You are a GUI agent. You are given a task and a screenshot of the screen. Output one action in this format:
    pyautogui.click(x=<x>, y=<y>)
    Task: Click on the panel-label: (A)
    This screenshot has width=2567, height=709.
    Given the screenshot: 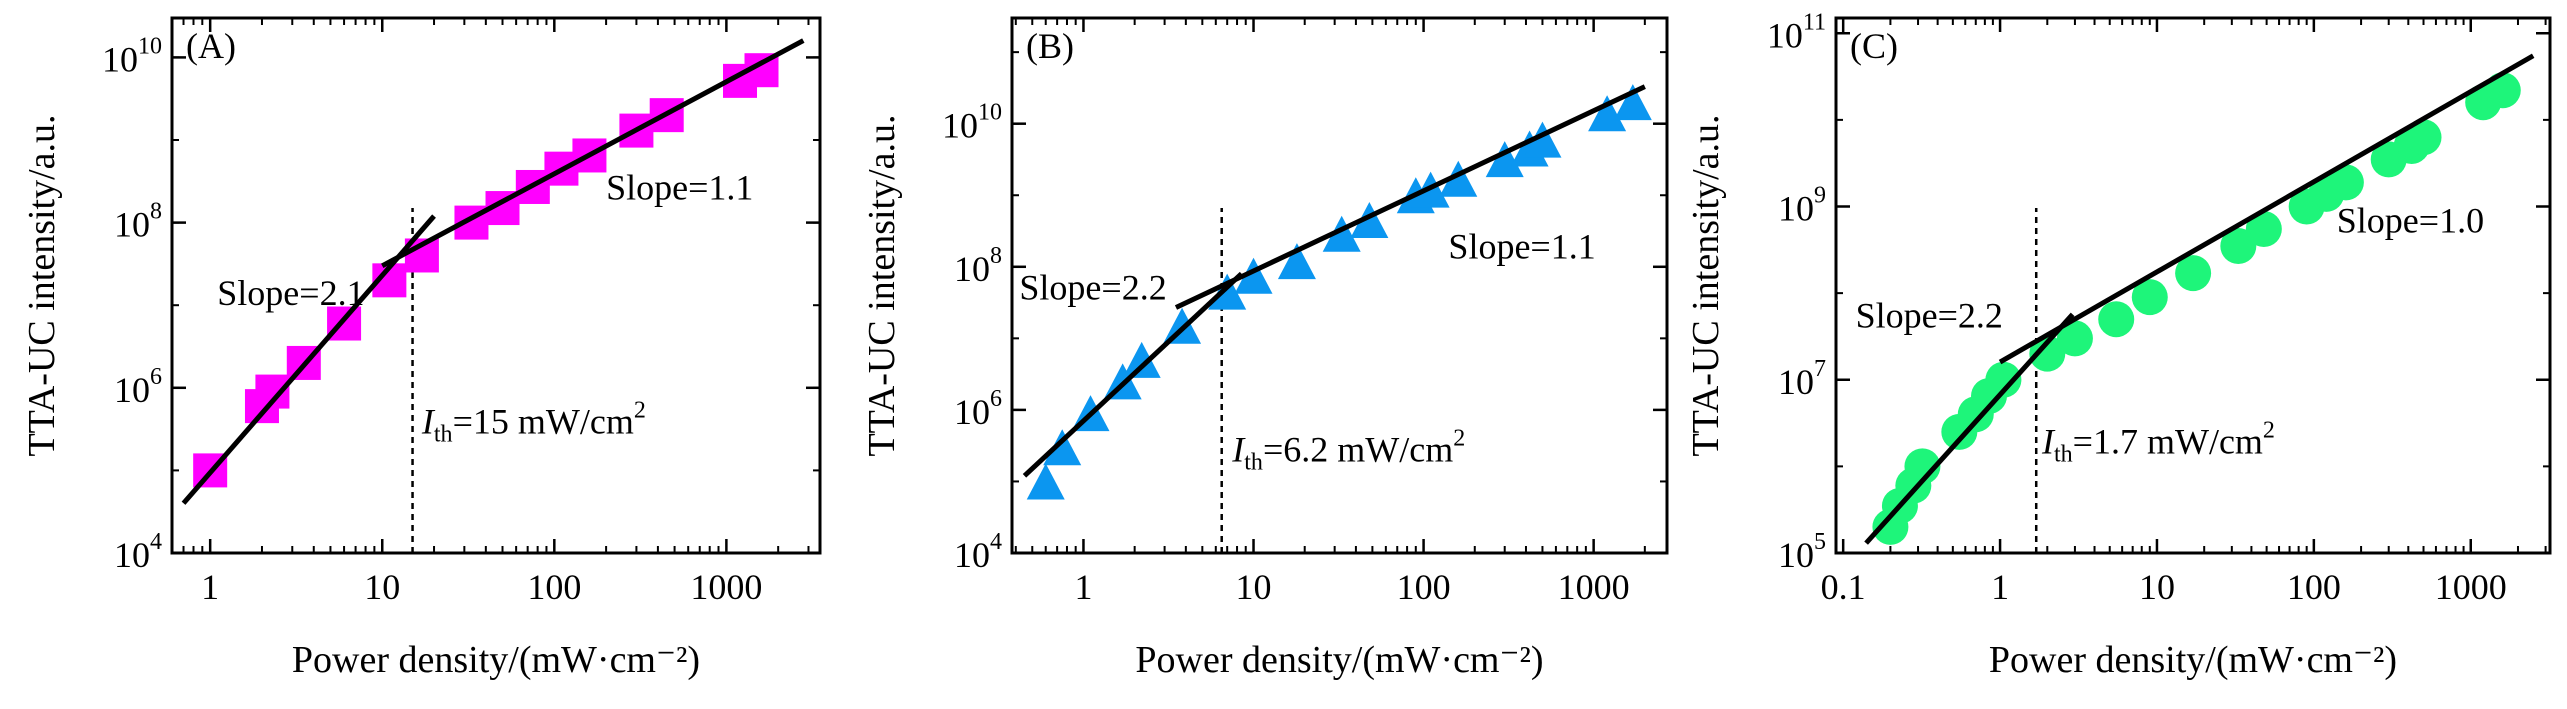 What is the action you would take?
    pyautogui.click(x=211, y=46)
    